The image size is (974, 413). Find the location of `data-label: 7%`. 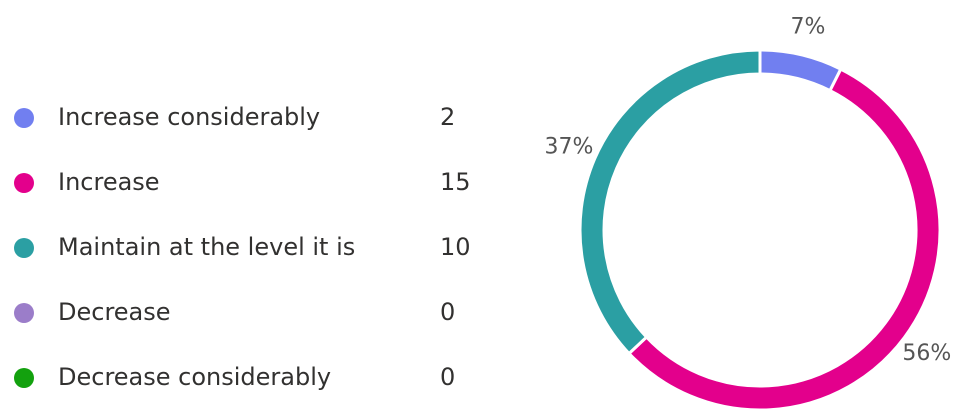

data-label: 7% is located at coordinates (808, 27).